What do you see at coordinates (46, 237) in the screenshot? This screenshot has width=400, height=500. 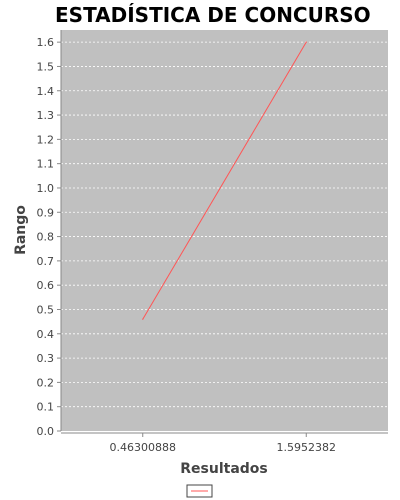 I see `y-tick-label-8: 0.8` at bounding box center [46, 237].